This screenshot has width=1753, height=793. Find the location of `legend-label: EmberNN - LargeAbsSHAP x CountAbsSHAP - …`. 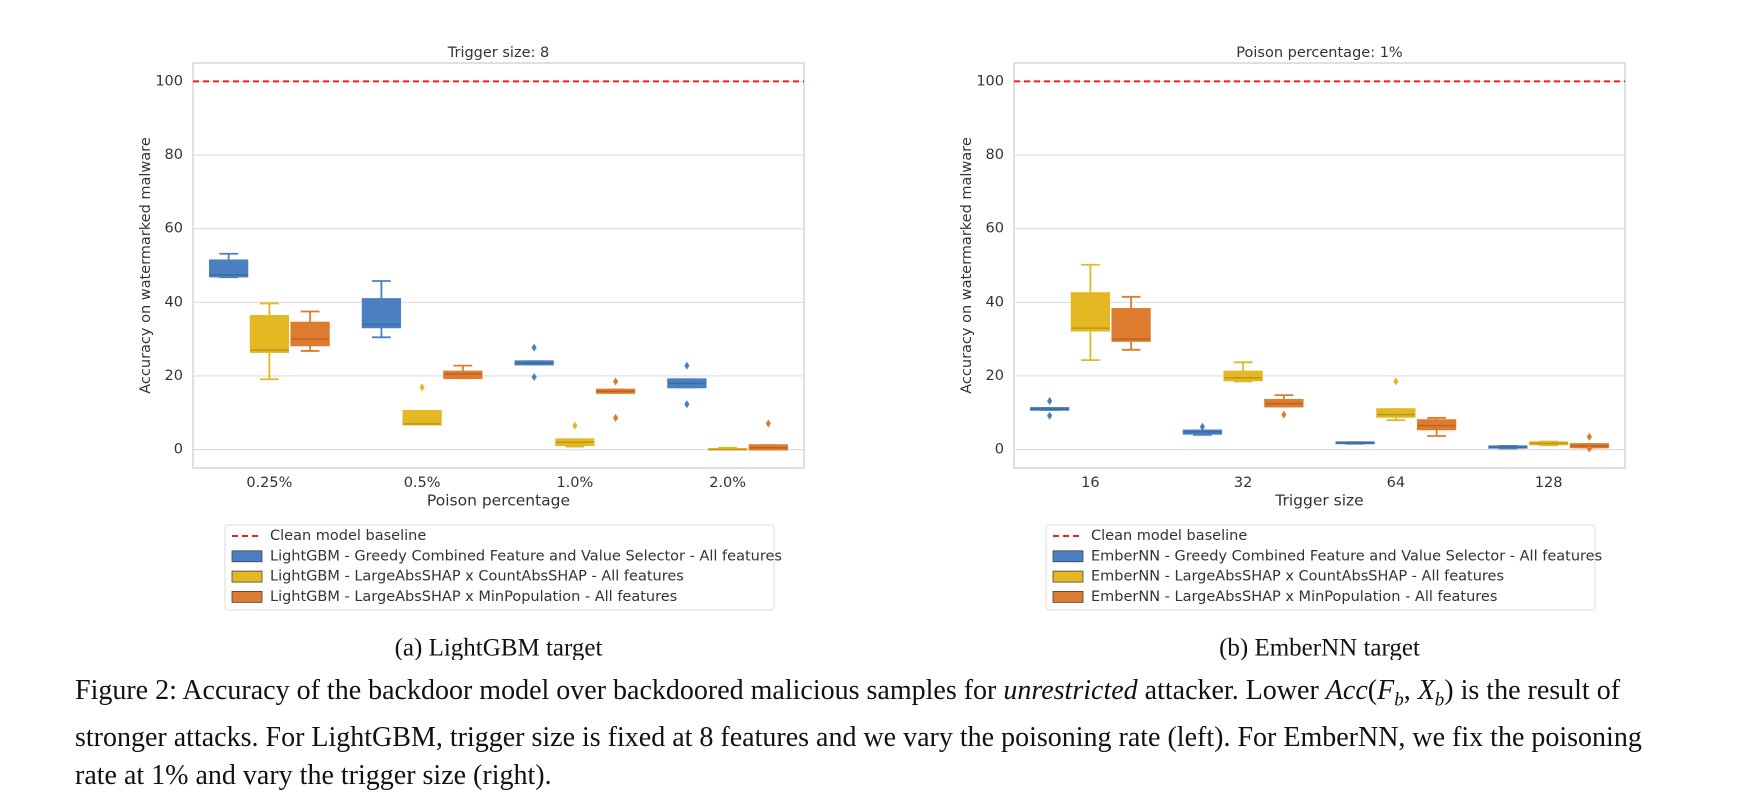

legend-label: EmberNN - LargeAbsSHAP x CountAbsSHAP - … is located at coordinates (1297, 577).